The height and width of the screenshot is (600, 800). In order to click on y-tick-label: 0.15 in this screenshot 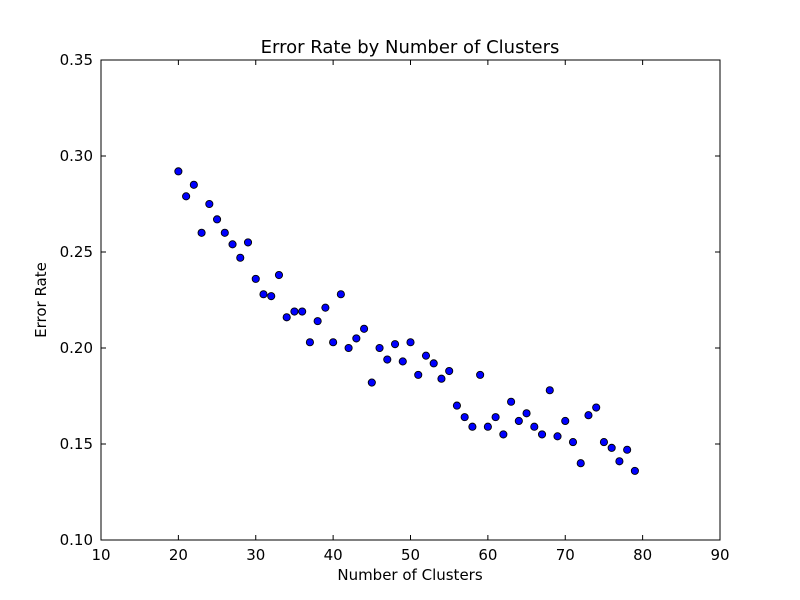, I will do `click(76, 444)`.